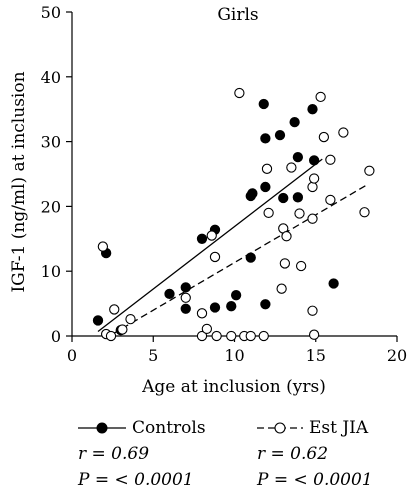 The image size is (407, 500). What do you see at coordinates (72, 355) in the screenshot?
I see `x-tick-label: 0` at bounding box center [72, 355].